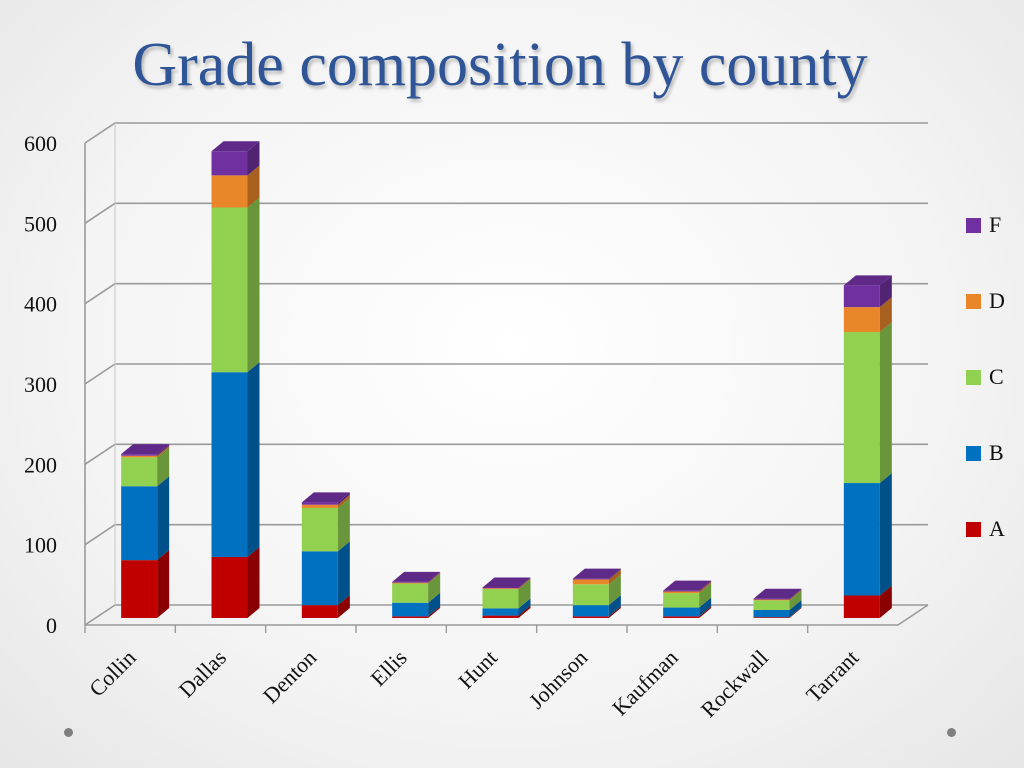 The image size is (1024, 768). Describe the element at coordinates (997, 528) in the screenshot. I see `legend-label-A: A` at that location.